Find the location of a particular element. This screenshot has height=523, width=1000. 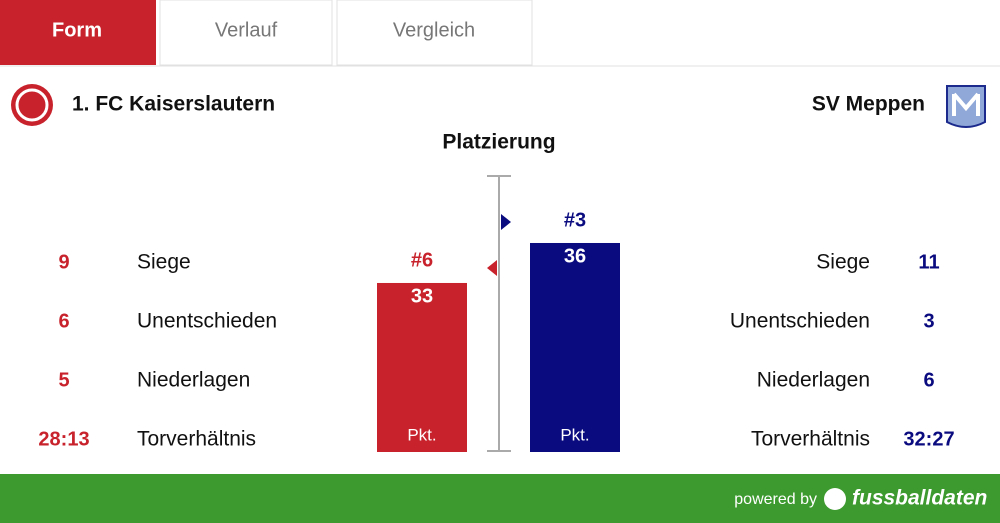

tab-active is located at coordinates (78, 32).